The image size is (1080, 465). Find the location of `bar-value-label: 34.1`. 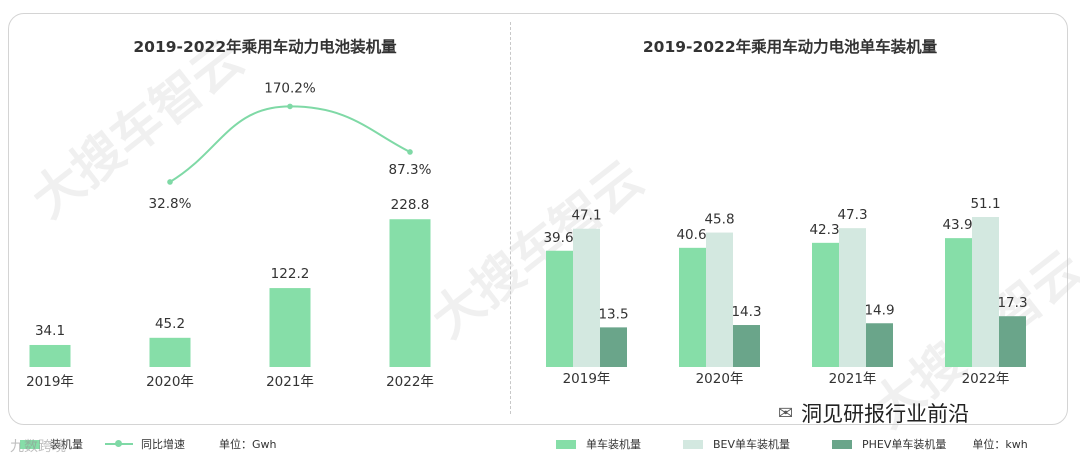

bar-value-label: 34.1 is located at coordinates (50, 331).